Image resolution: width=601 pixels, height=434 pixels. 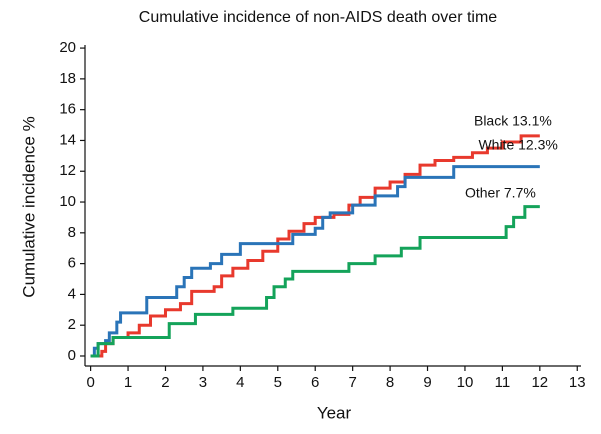 What do you see at coordinates (513, 121) in the screenshot?
I see `series-label: Black 13.1%` at bounding box center [513, 121].